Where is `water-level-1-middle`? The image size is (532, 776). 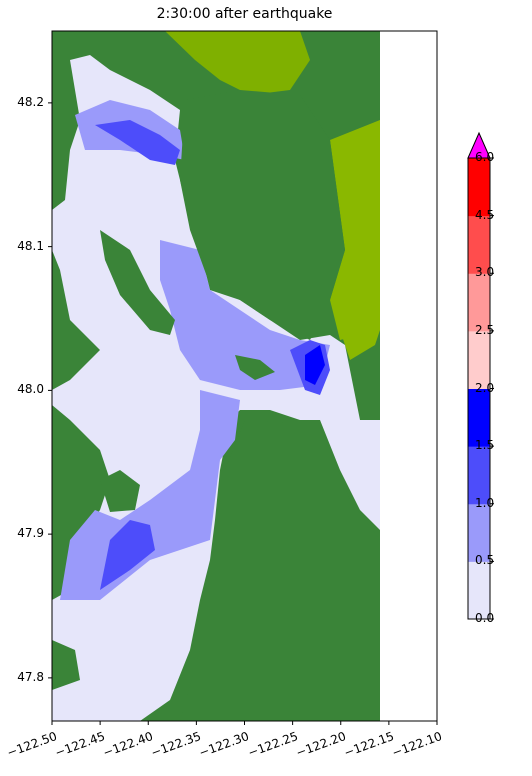
water-level-1-middle is located at coordinates (245, 315).